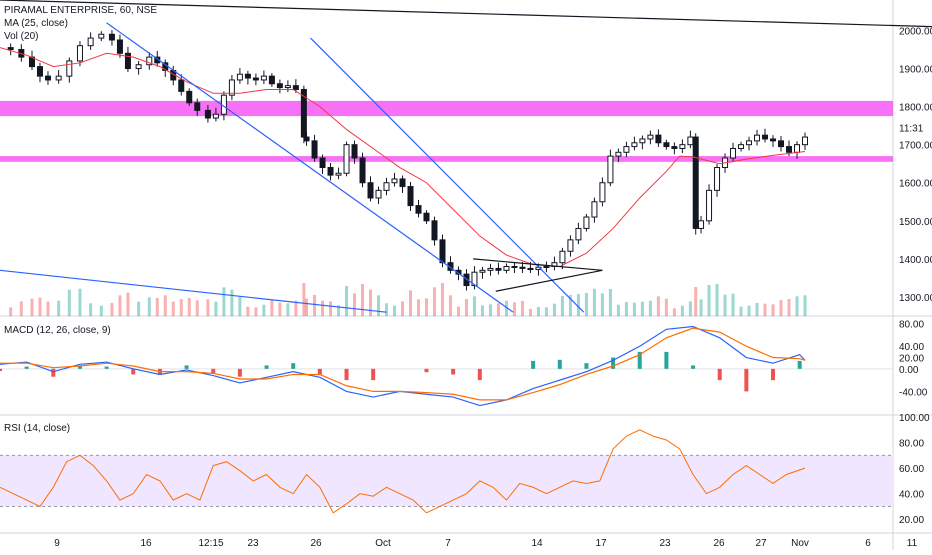  What do you see at coordinates (915, 260) in the screenshot?
I see `price-axis-tick: 1400.00` at bounding box center [915, 260].